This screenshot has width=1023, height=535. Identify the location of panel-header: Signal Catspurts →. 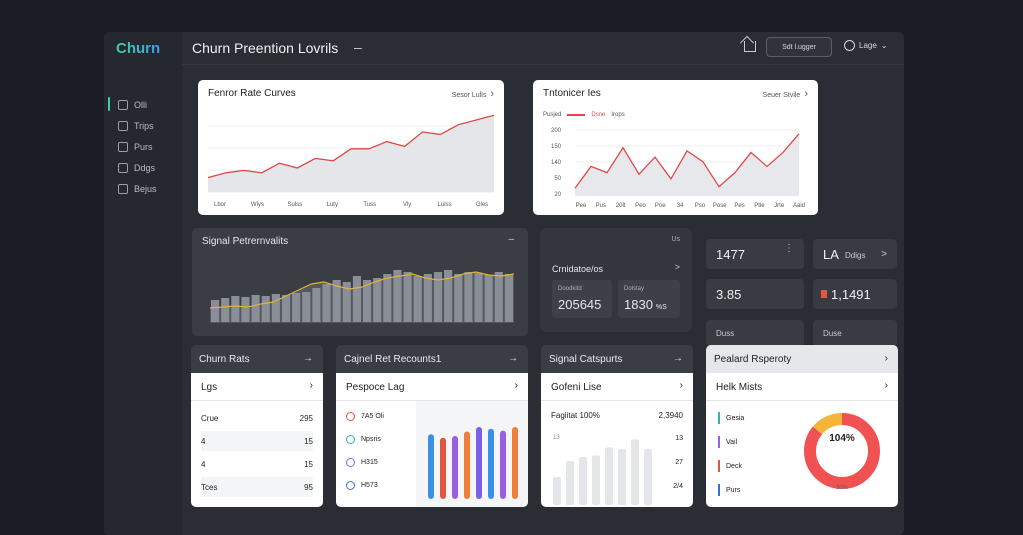
(617, 359).